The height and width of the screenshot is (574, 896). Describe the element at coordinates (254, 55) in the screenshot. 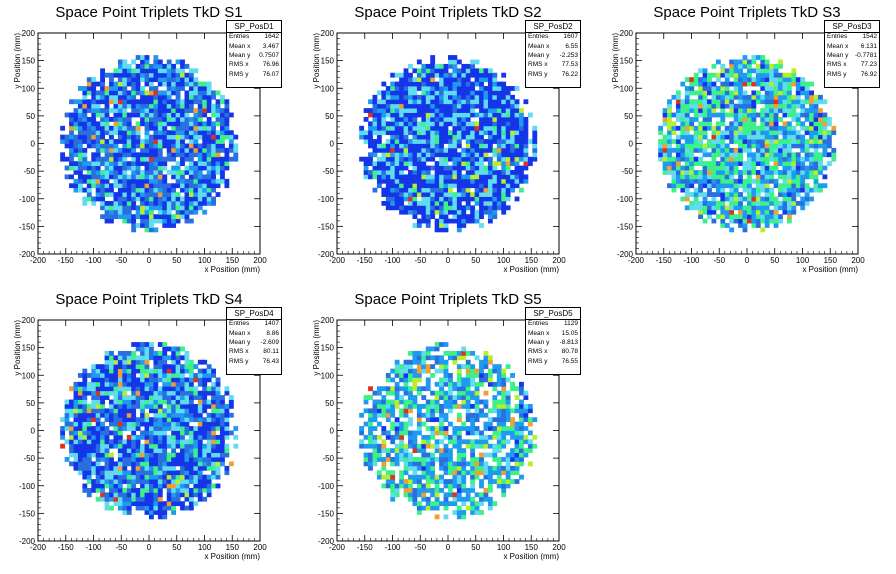

I see `stats-row-mean-y: Mean y 0.7507` at that location.